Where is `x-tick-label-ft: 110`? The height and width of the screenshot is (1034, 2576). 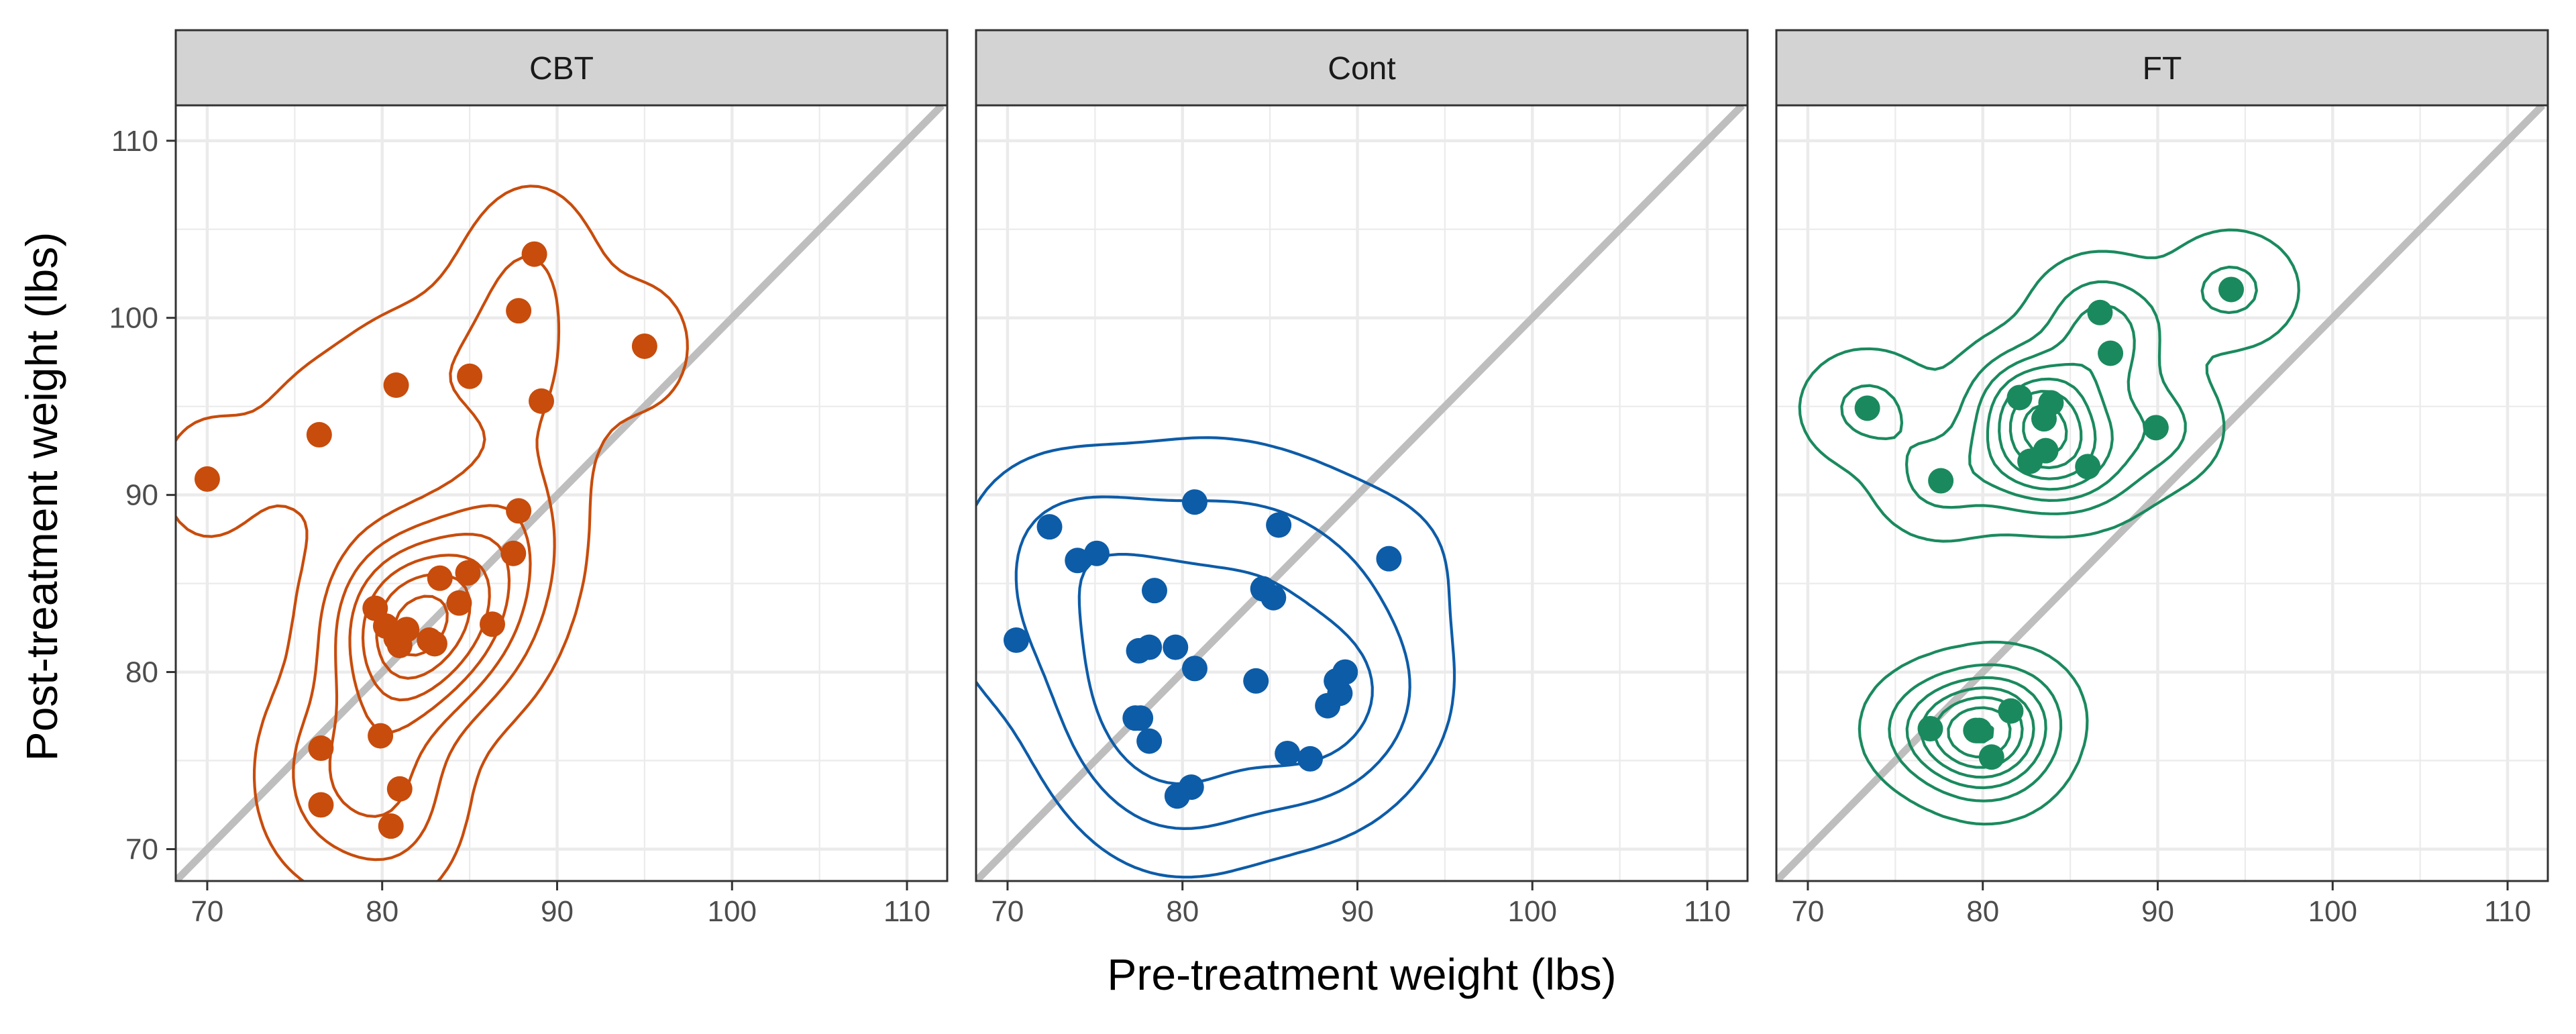
x-tick-label-ft: 110 is located at coordinates (2507, 911).